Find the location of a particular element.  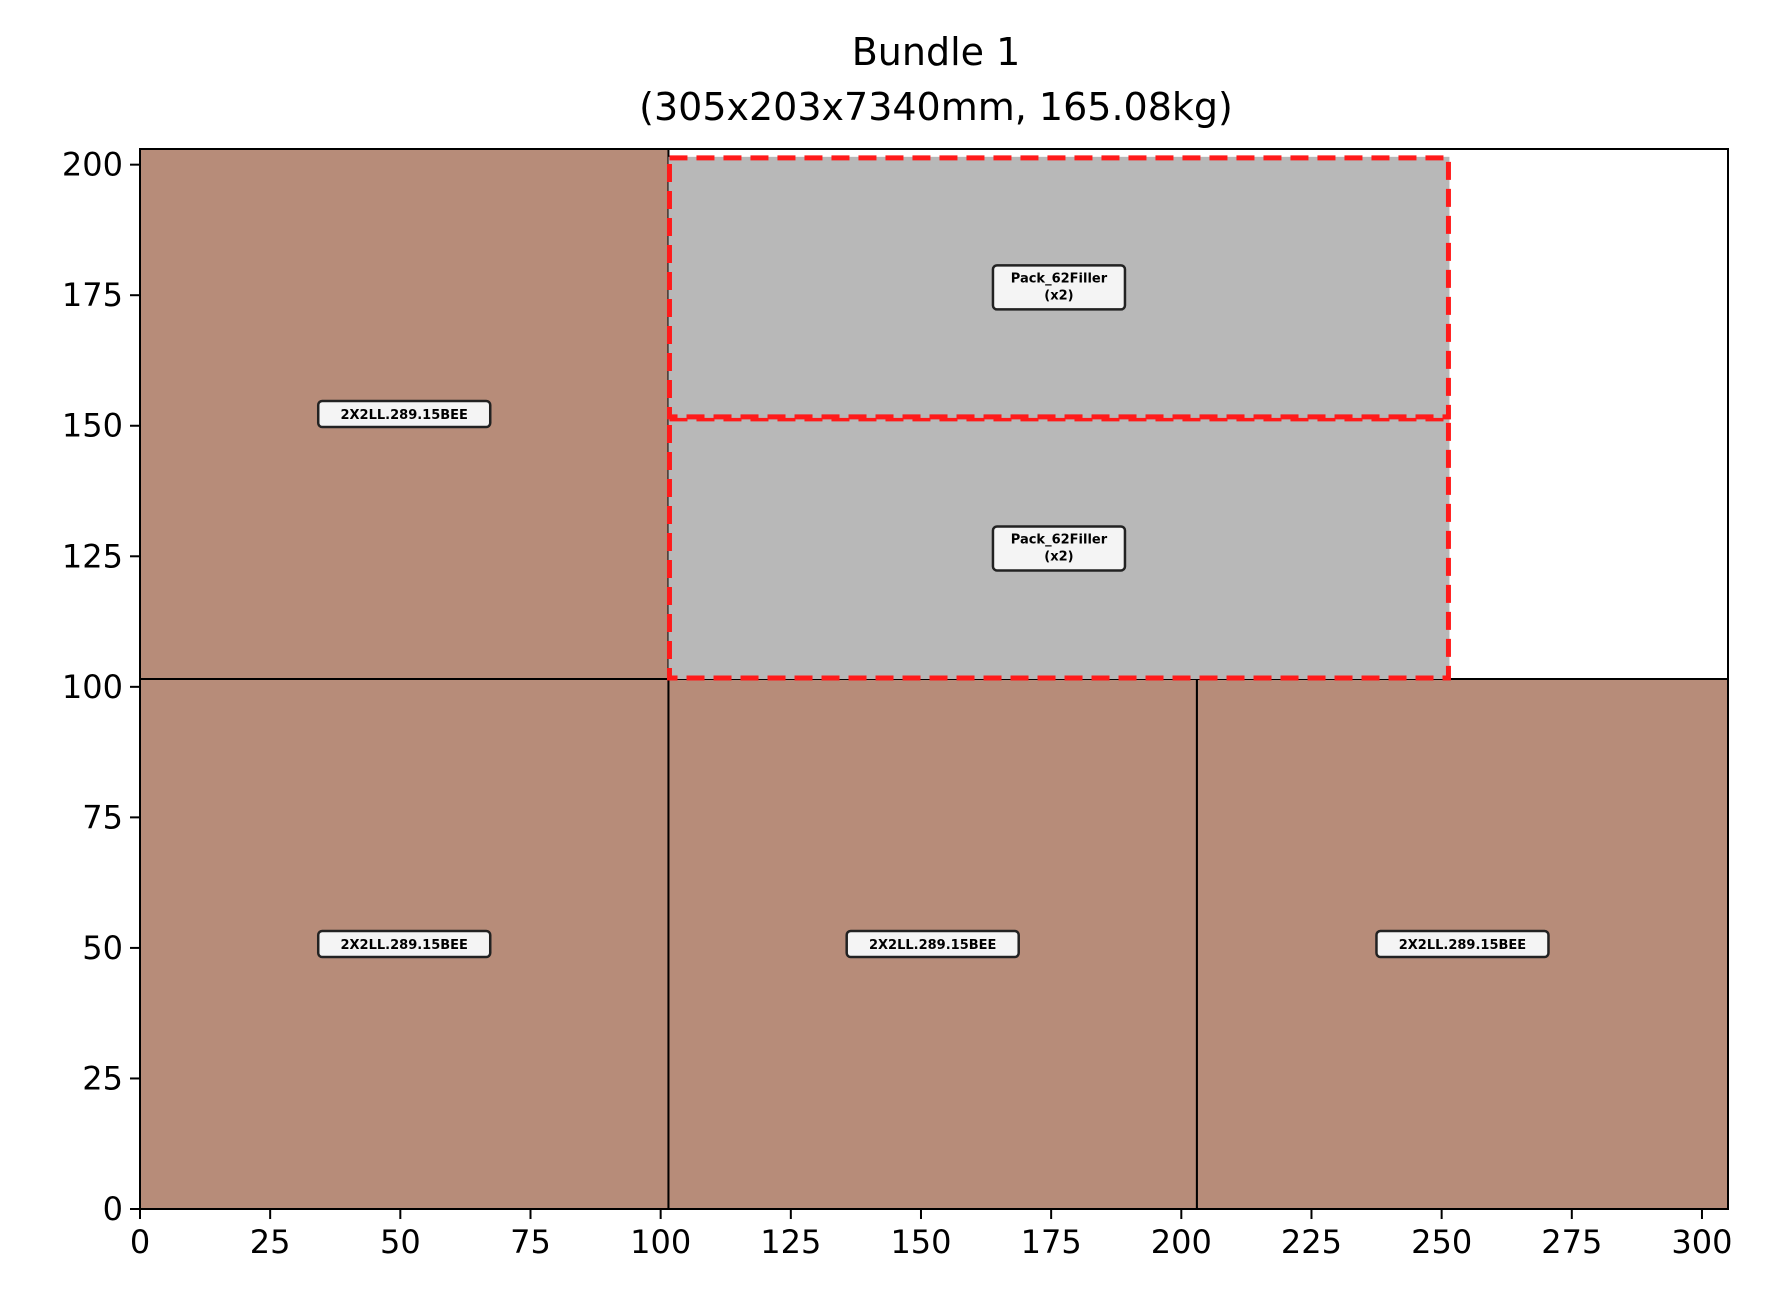

y-tick-label: 175 is located at coordinates (92, 295).